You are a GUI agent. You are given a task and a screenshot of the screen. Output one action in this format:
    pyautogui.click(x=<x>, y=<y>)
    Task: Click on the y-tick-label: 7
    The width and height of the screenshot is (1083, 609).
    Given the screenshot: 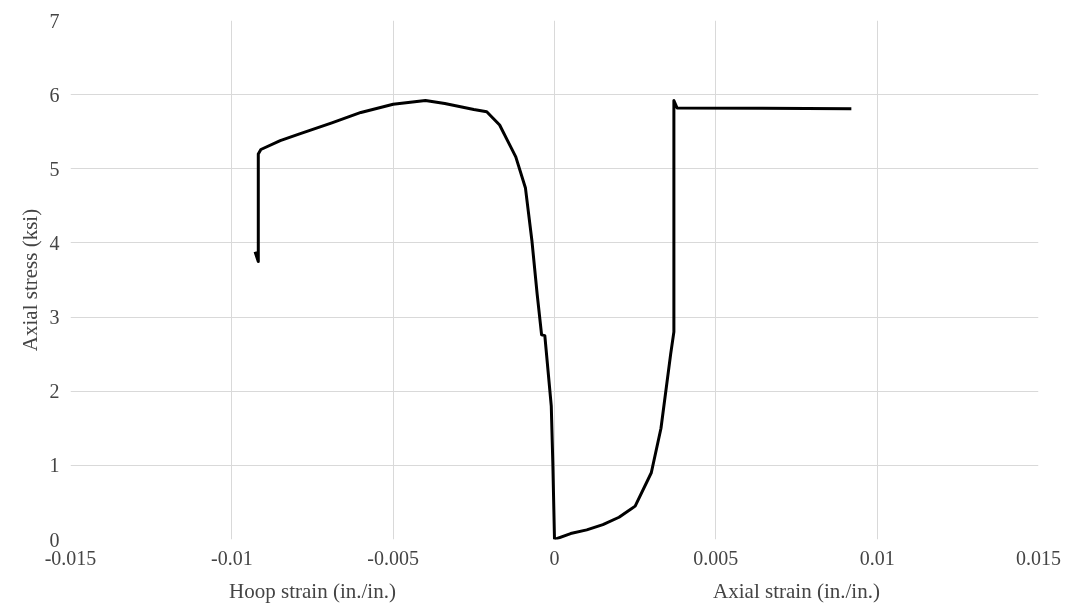 What is the action you would take?
    pyautogui.click(x=54, y=20)
    